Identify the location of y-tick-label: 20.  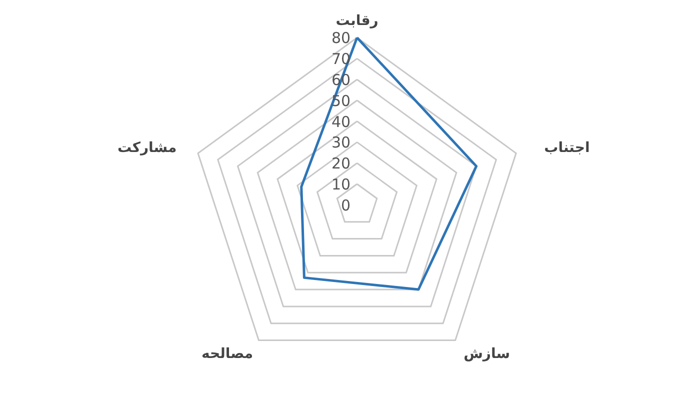
(341, 163).